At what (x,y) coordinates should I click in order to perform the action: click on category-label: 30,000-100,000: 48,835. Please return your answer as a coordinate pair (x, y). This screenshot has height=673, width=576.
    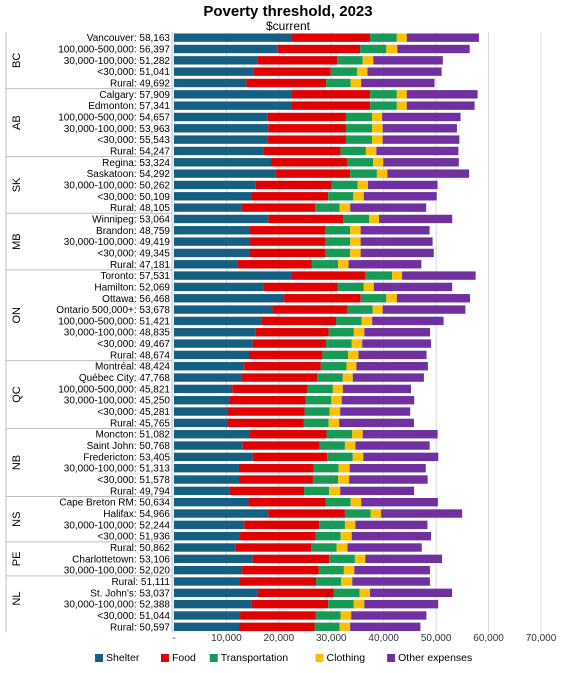
    Looking at the image, I should click on (117, 333).